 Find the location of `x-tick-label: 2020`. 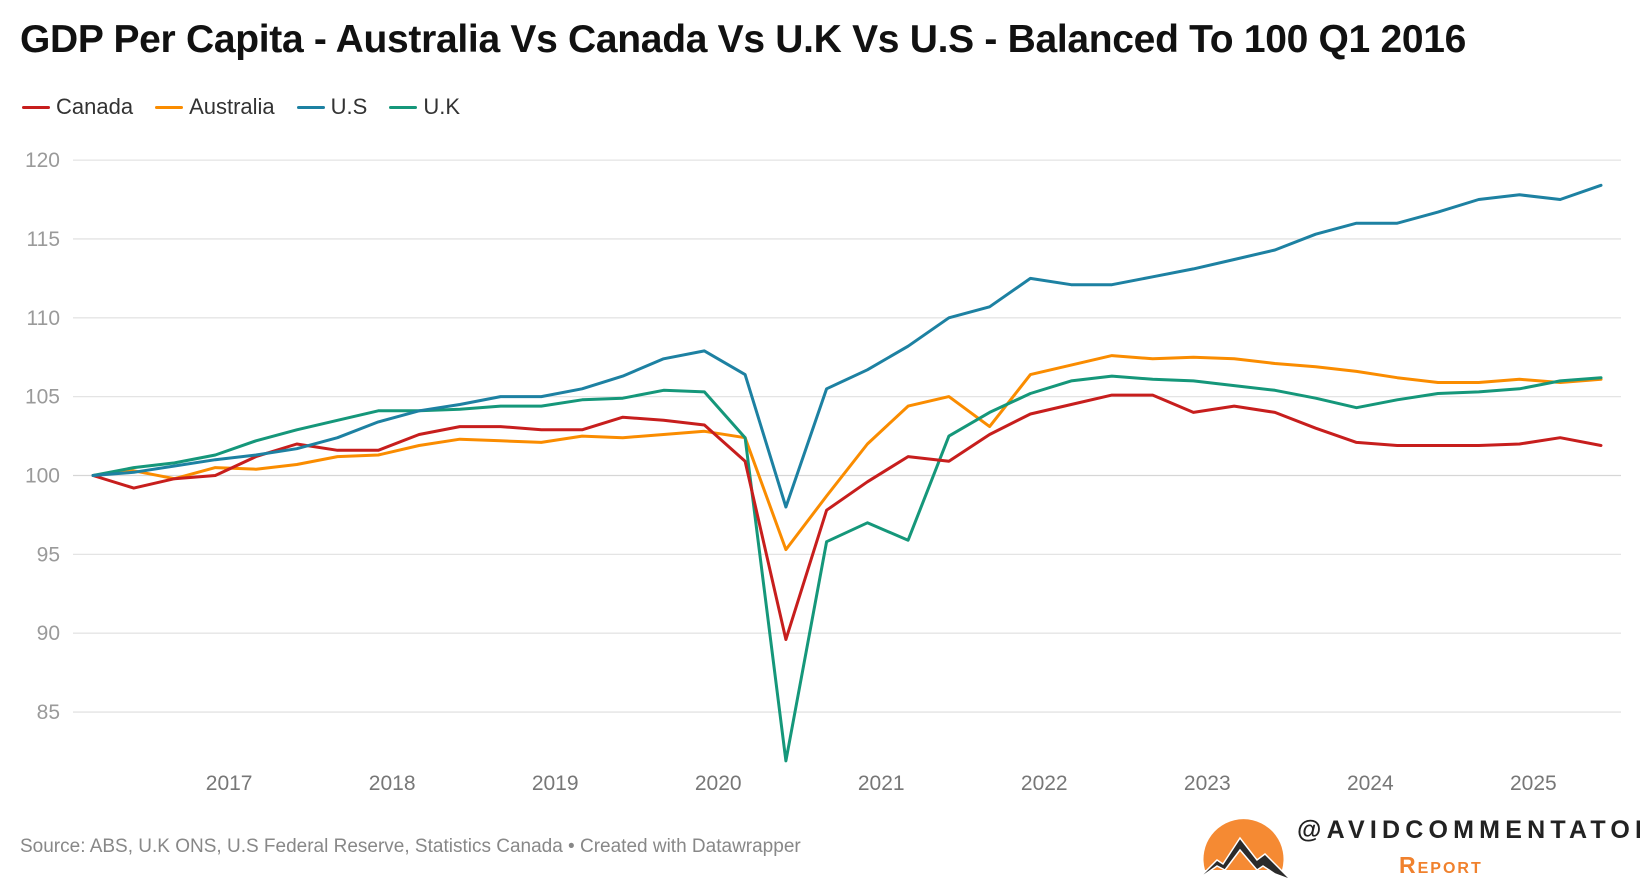

x-tick-label: 2020 is located at coordinates (718, 783).